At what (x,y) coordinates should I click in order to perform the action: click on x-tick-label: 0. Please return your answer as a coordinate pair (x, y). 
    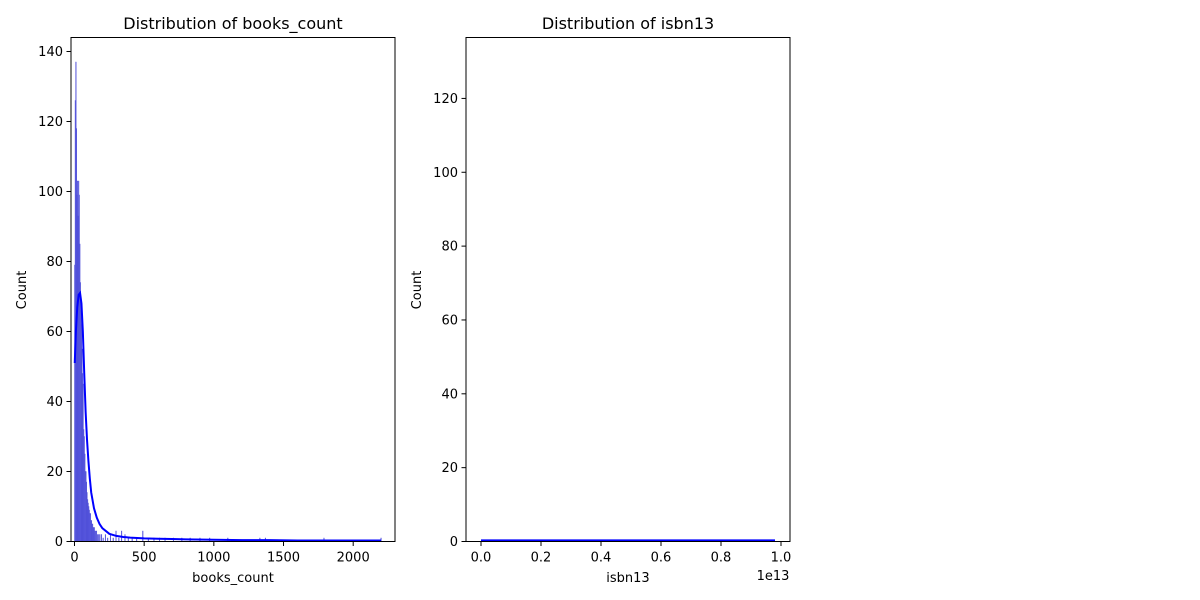
    Looking at the image, I should click on (74, 558).